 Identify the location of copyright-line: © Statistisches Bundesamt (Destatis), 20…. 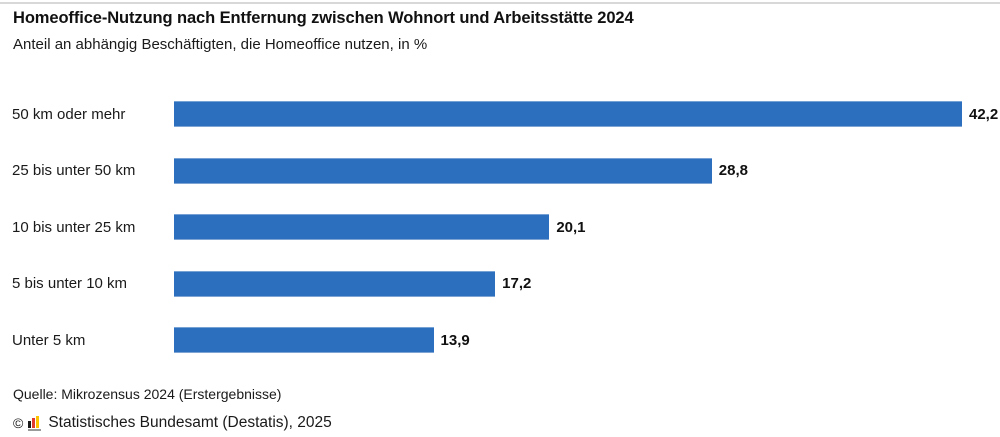
(172, 423).